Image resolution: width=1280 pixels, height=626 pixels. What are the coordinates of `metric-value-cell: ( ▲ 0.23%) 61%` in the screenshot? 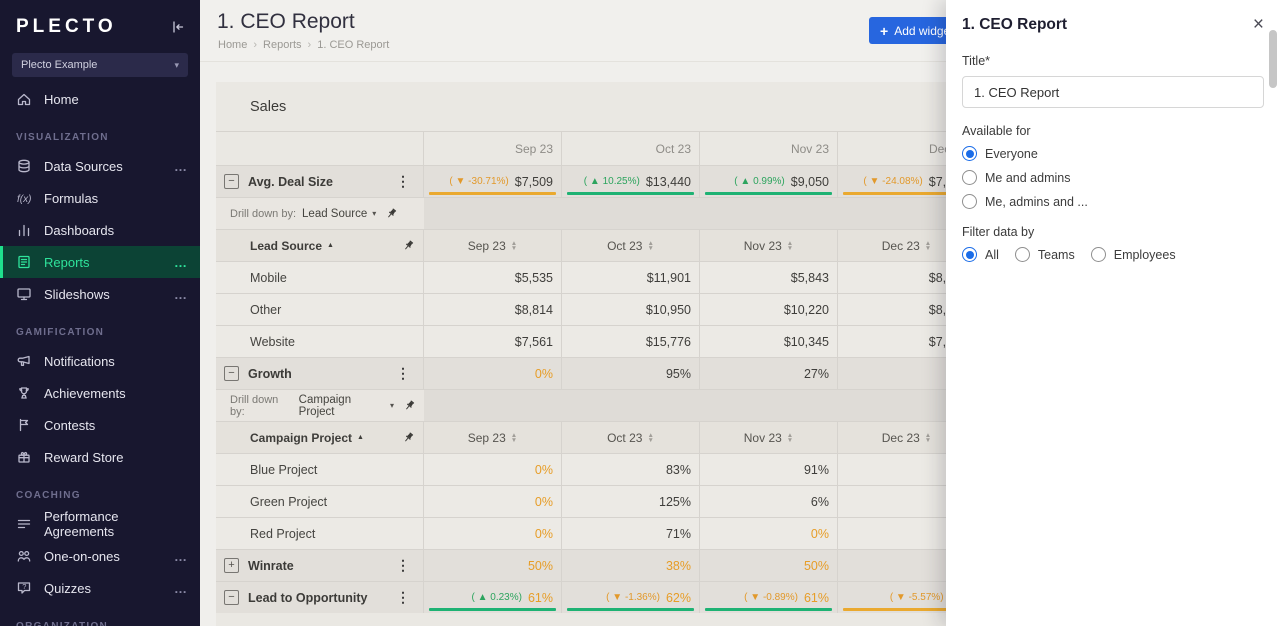 It's located at (493, 597).